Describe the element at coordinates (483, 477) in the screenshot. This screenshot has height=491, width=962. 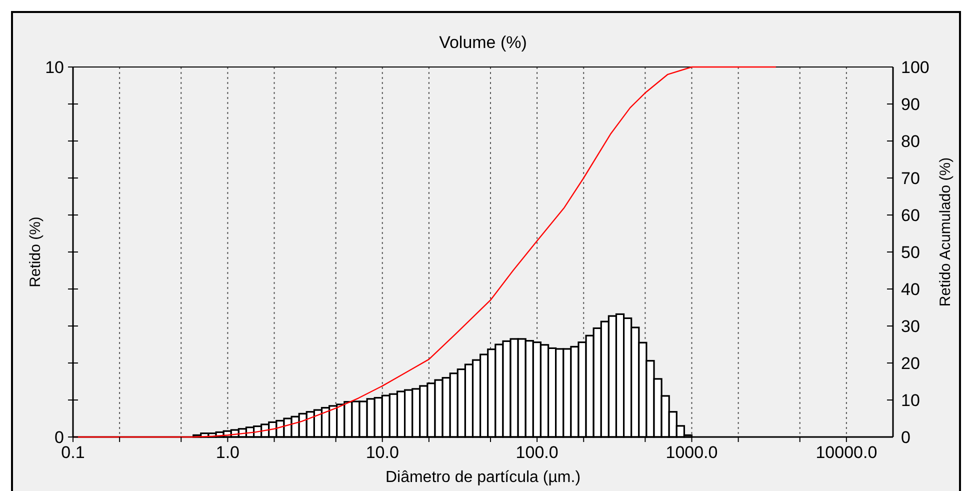
I see `x-axis-title: Diâmetro de partícula (µm.)` at that location.